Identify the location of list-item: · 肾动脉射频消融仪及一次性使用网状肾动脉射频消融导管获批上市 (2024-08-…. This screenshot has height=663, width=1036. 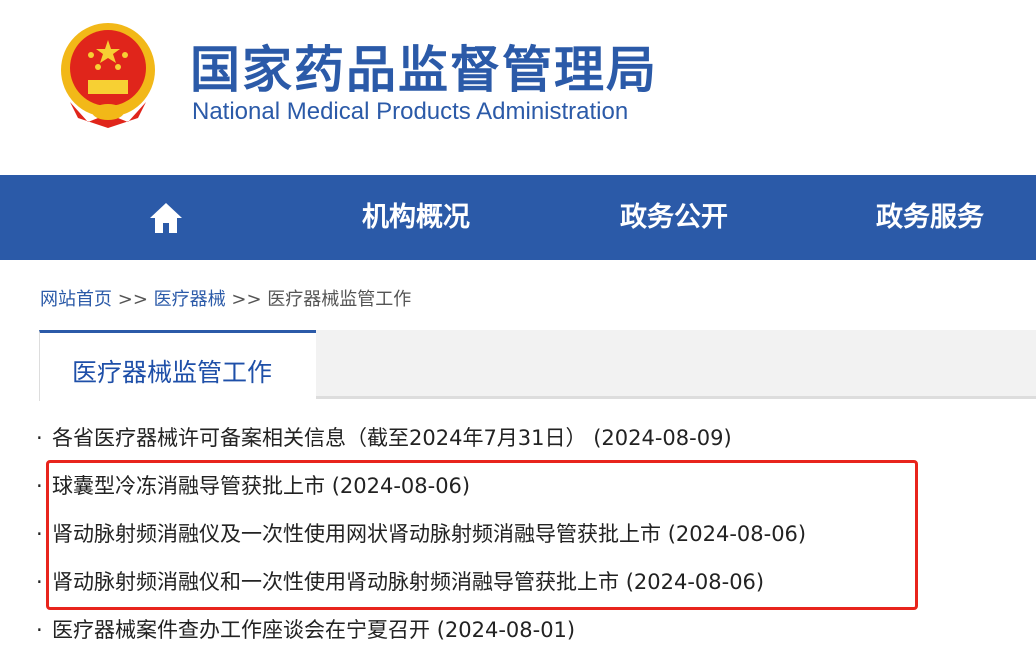
(421, 534).